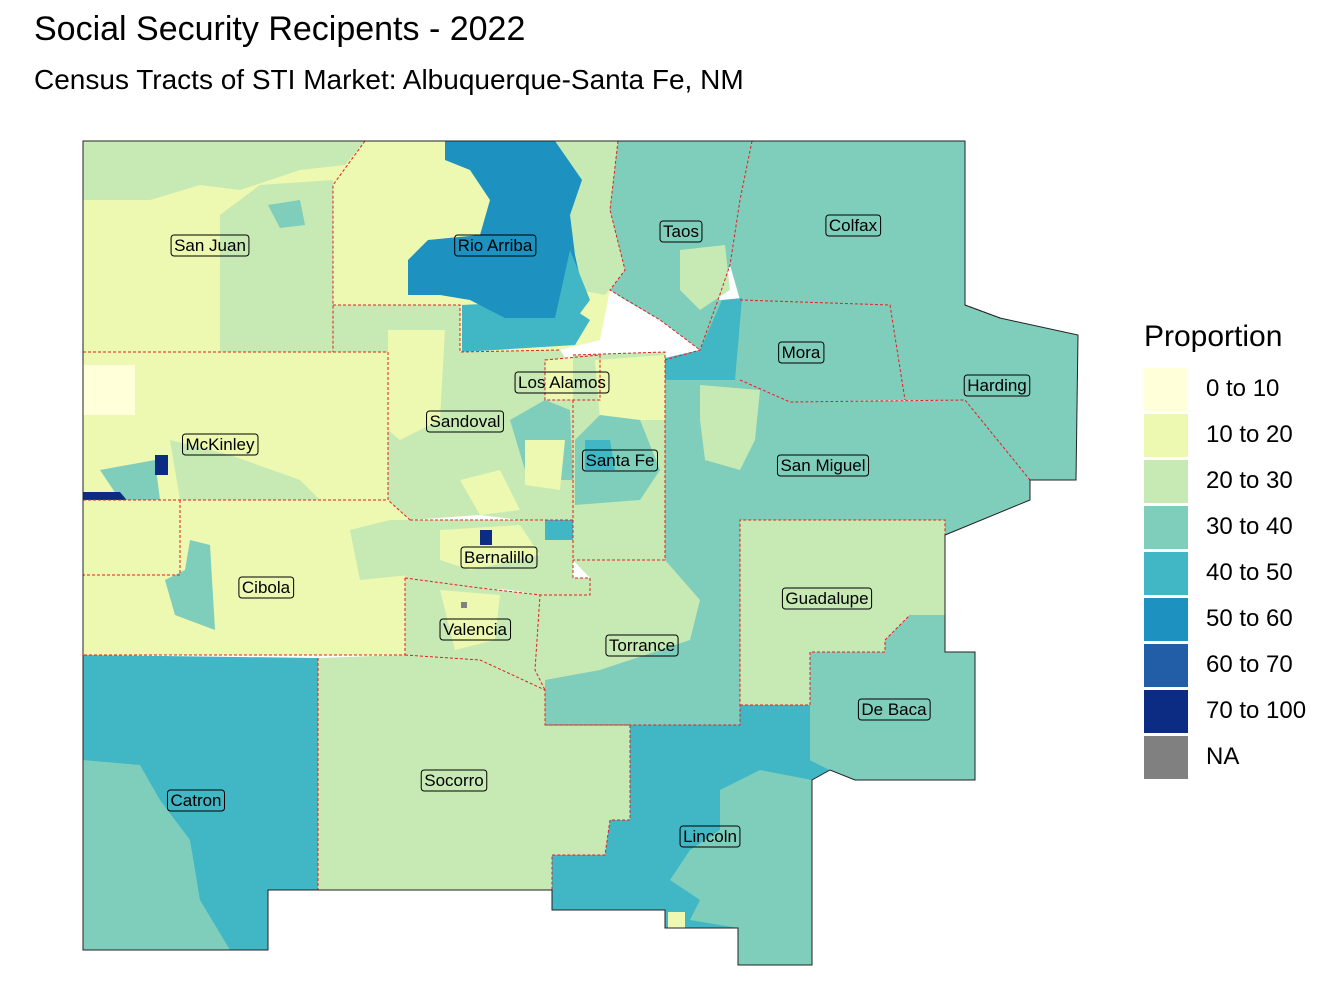 The image size is (1344, 1008). I want to click on region-mckinley-green, so click(130, 480).